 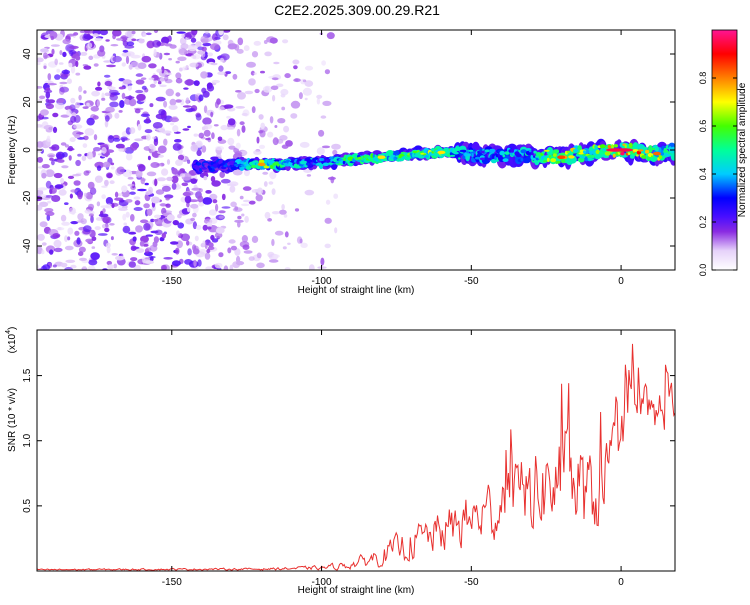 What do you see at coordinates (11, 340) in the screenshot?
I see `snr-exponent-label: (x104)` at bounding box center [11, 340].